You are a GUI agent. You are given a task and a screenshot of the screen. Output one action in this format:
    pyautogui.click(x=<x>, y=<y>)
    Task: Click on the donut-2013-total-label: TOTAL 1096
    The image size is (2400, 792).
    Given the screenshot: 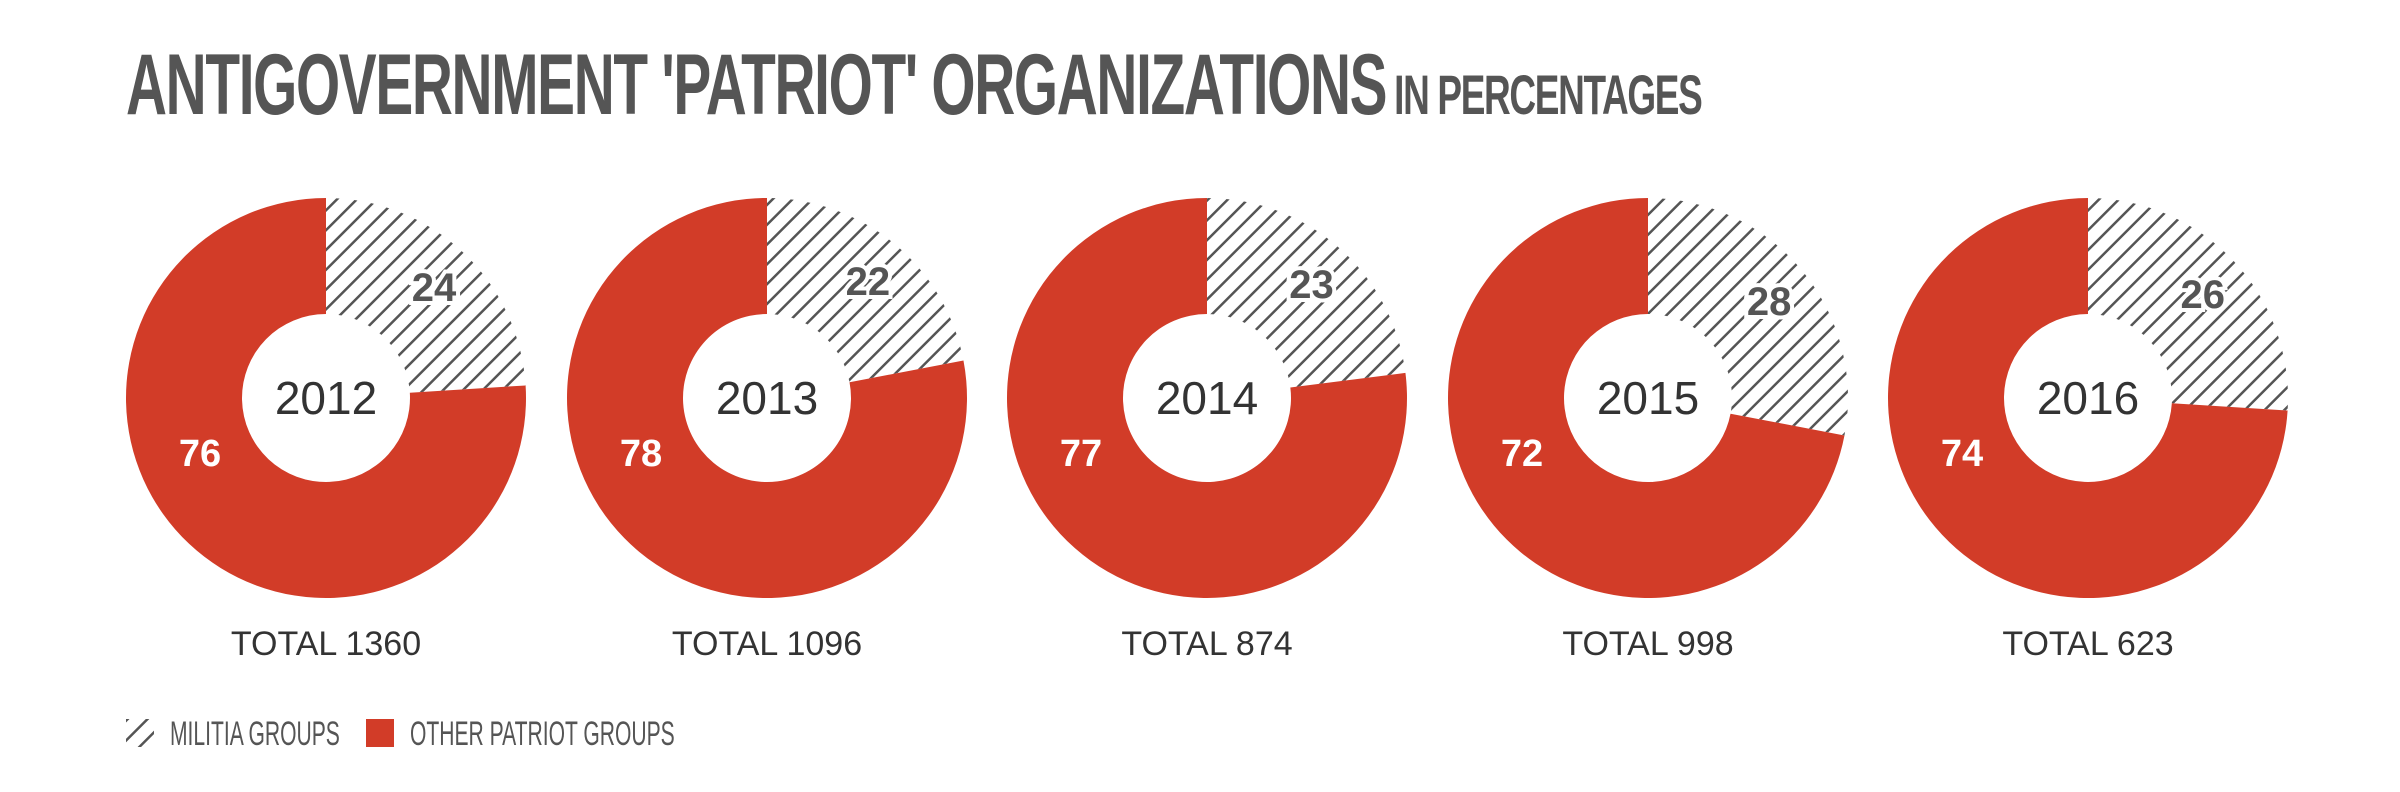 What is the action you would take?
    pyautogui.click(x=767, y=644)
    